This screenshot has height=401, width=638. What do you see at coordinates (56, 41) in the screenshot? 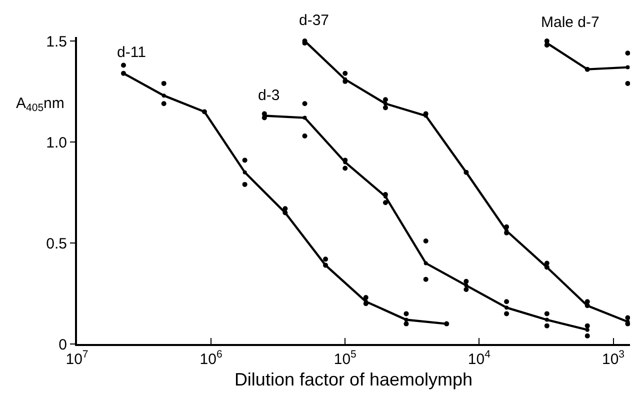
I see `y-tick-label: 1.5` at bounding box center [56, 41].